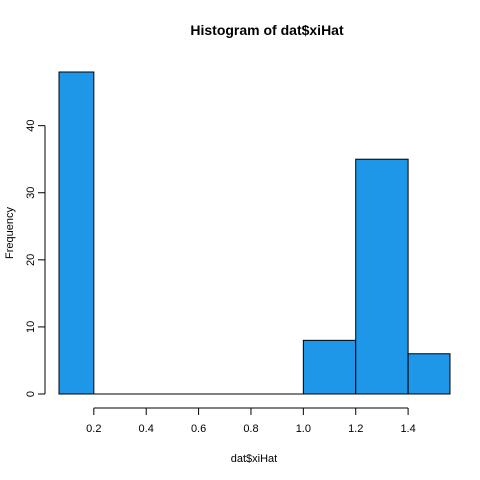  What do you see at coordinates (31, 193) in the screenshot?
I see `y-tick-label-3: 30` at bounding box center [31, 193].